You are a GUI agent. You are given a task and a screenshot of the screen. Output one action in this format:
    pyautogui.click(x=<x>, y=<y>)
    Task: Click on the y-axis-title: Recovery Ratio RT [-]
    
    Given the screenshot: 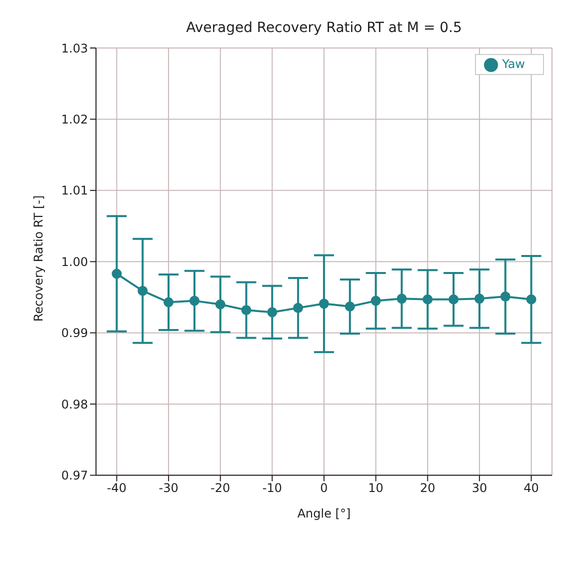 What is the action you would take?
    pyautogui.click(x=38, y=258)
    